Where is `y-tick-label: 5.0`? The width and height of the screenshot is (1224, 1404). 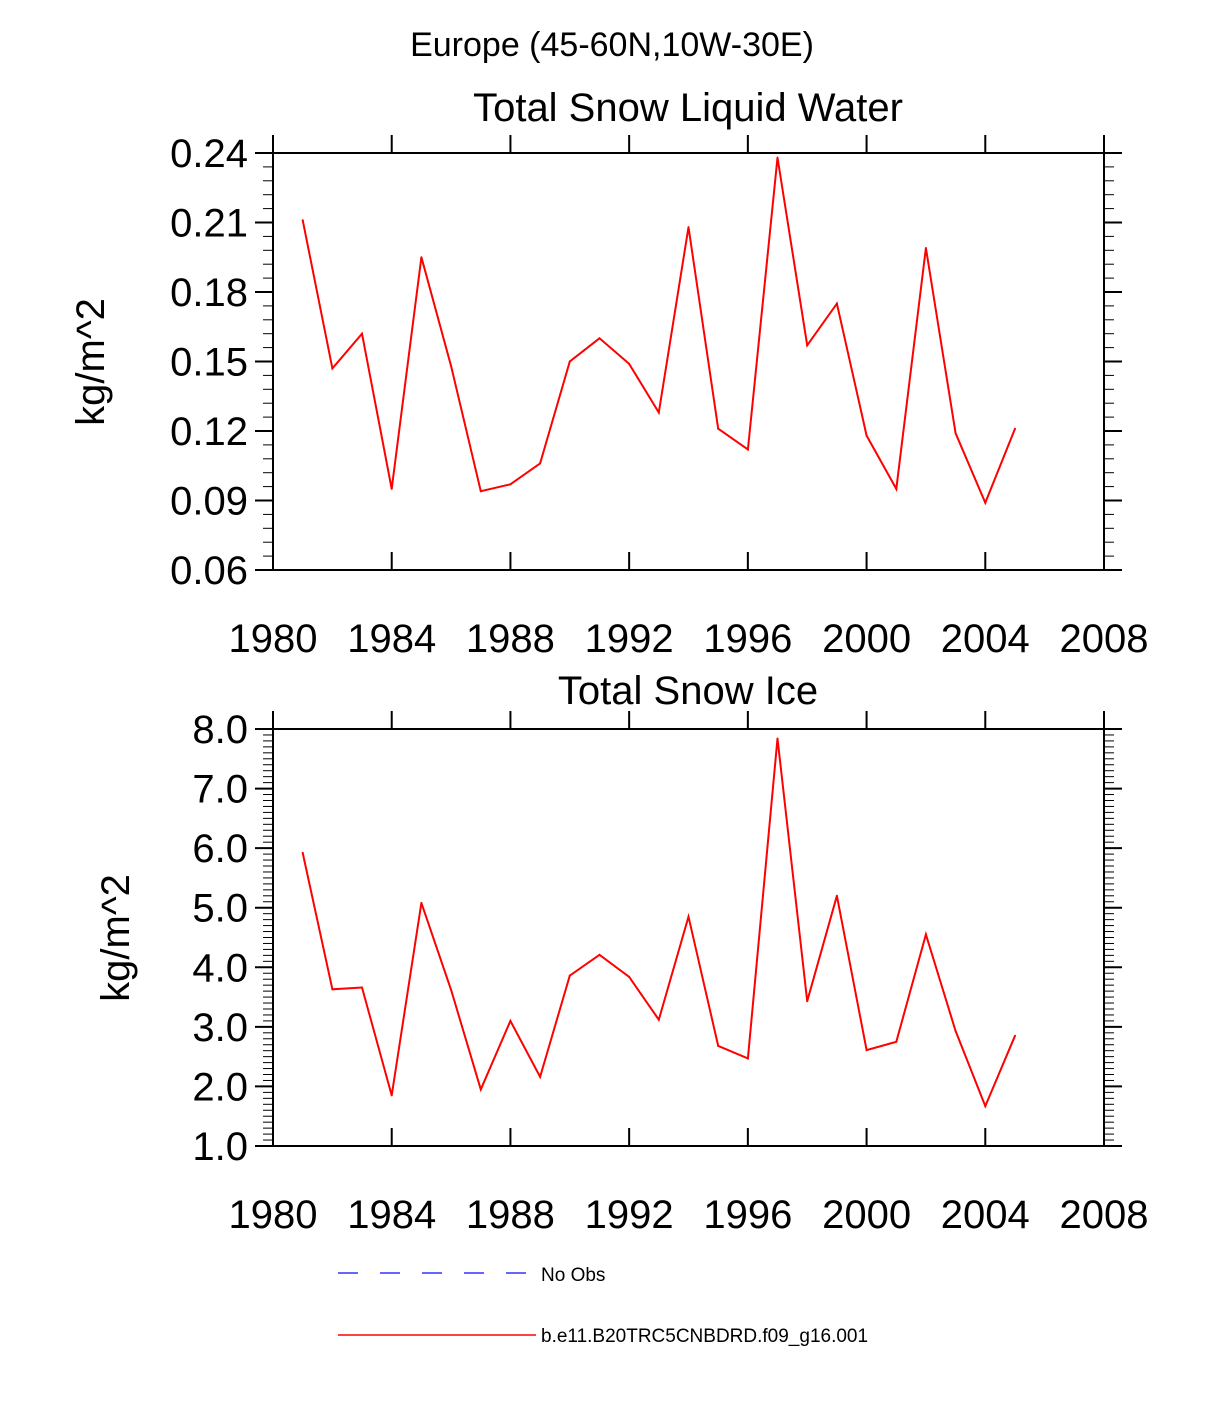 y-tick-label: 5.0 is located at coordinates (220, 909).